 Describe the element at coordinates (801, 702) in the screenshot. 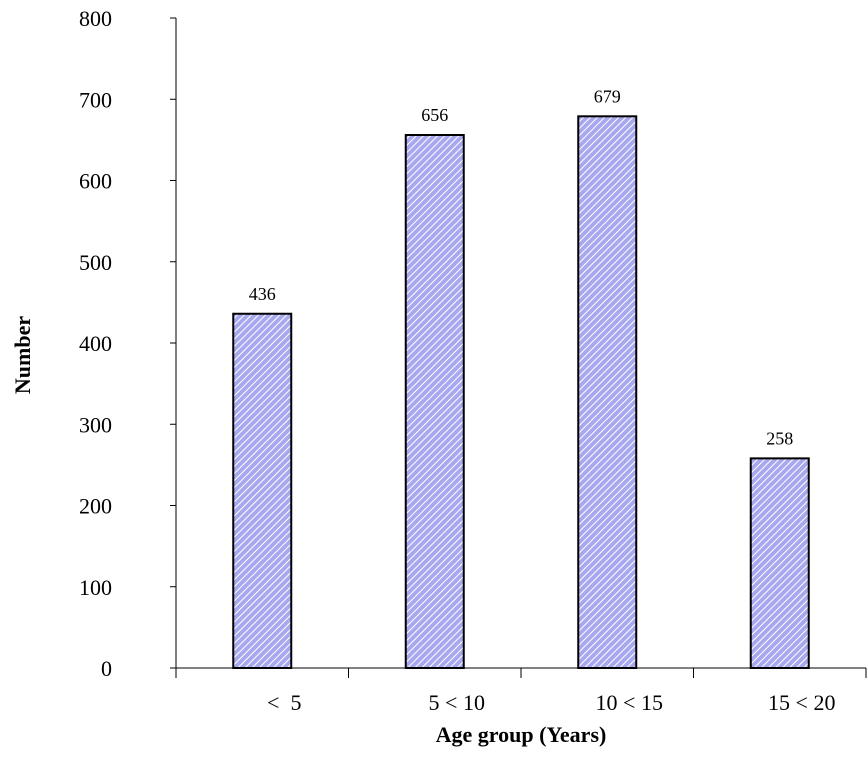

I see `x-tick-label: 15 < 20` at that location.